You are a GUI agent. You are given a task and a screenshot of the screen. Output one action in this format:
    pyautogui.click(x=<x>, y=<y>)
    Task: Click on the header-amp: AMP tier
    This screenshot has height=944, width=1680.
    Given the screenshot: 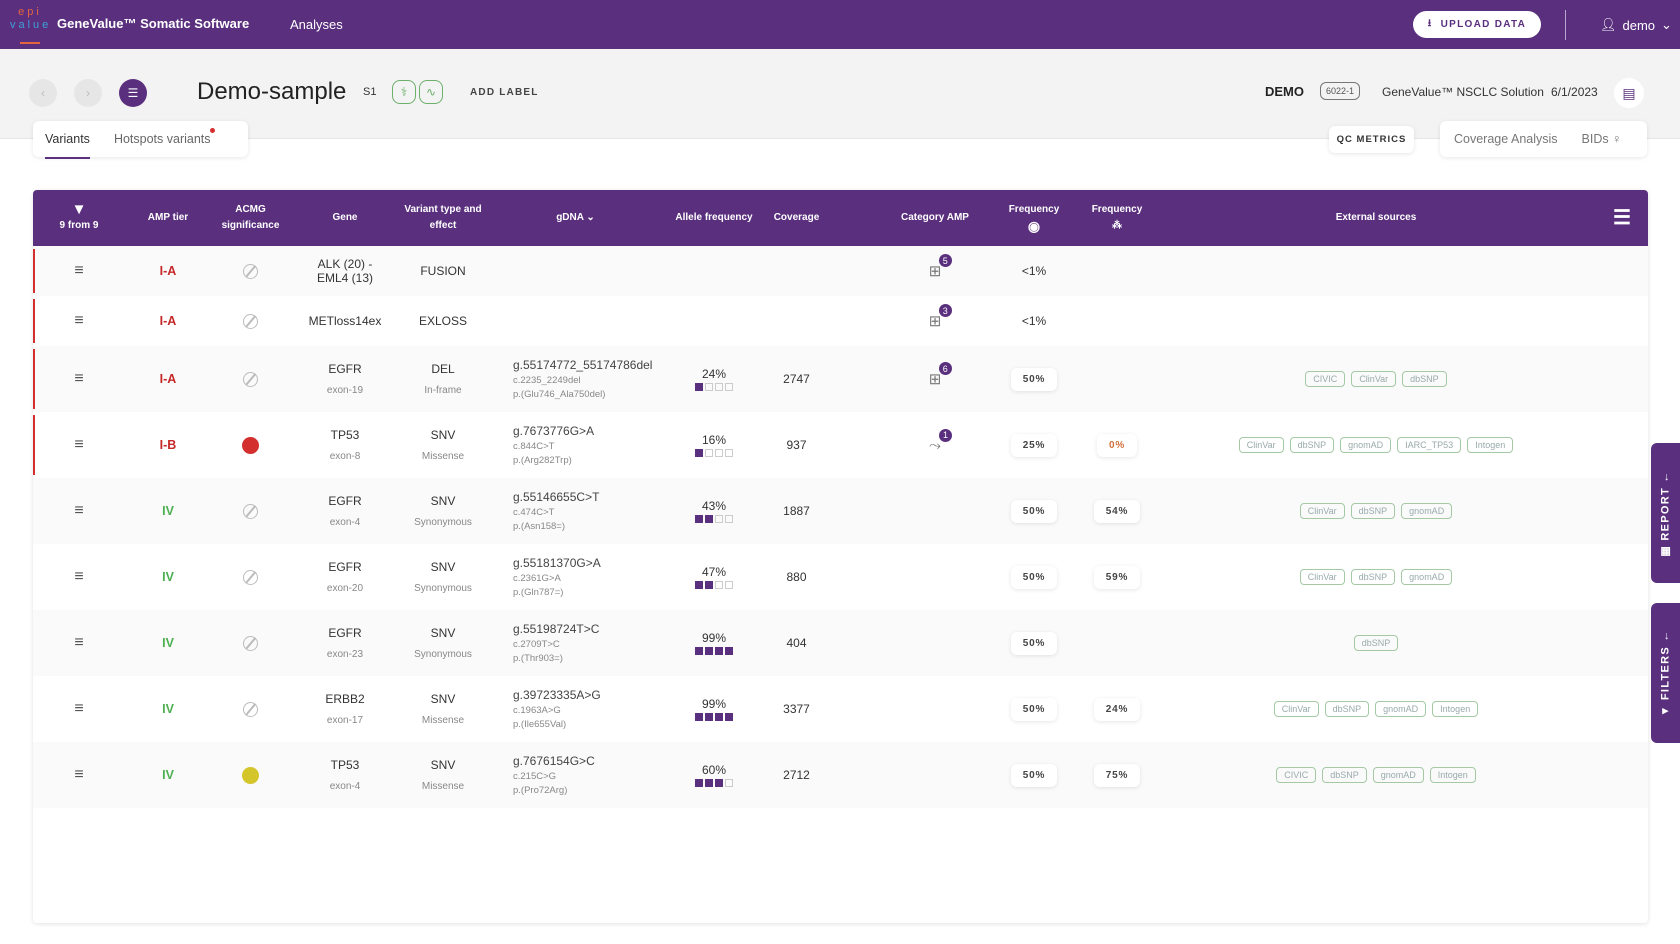 What is the action you would take?
    pyautogui.click(x=168, y=217)
    